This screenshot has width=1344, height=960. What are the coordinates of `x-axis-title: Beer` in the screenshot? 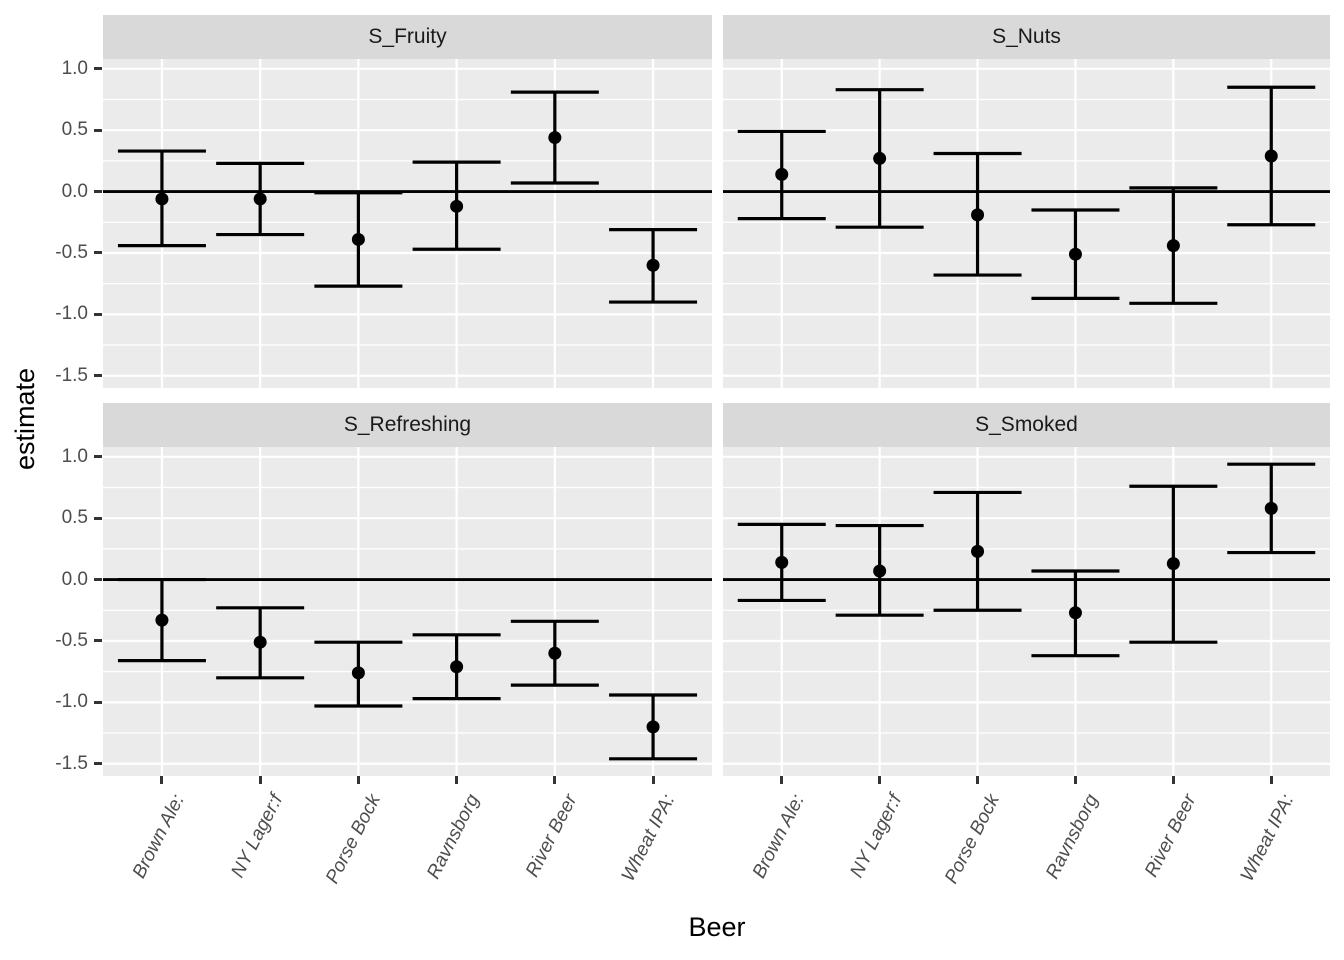 It's located at (717, 927).